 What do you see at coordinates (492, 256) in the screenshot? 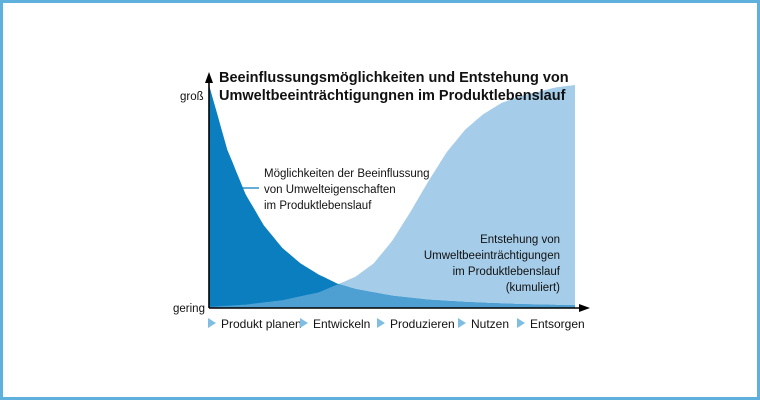
I see `impact-label-line-2: Umweltbeeinträchtigungen` at bounding box center [492, 256].